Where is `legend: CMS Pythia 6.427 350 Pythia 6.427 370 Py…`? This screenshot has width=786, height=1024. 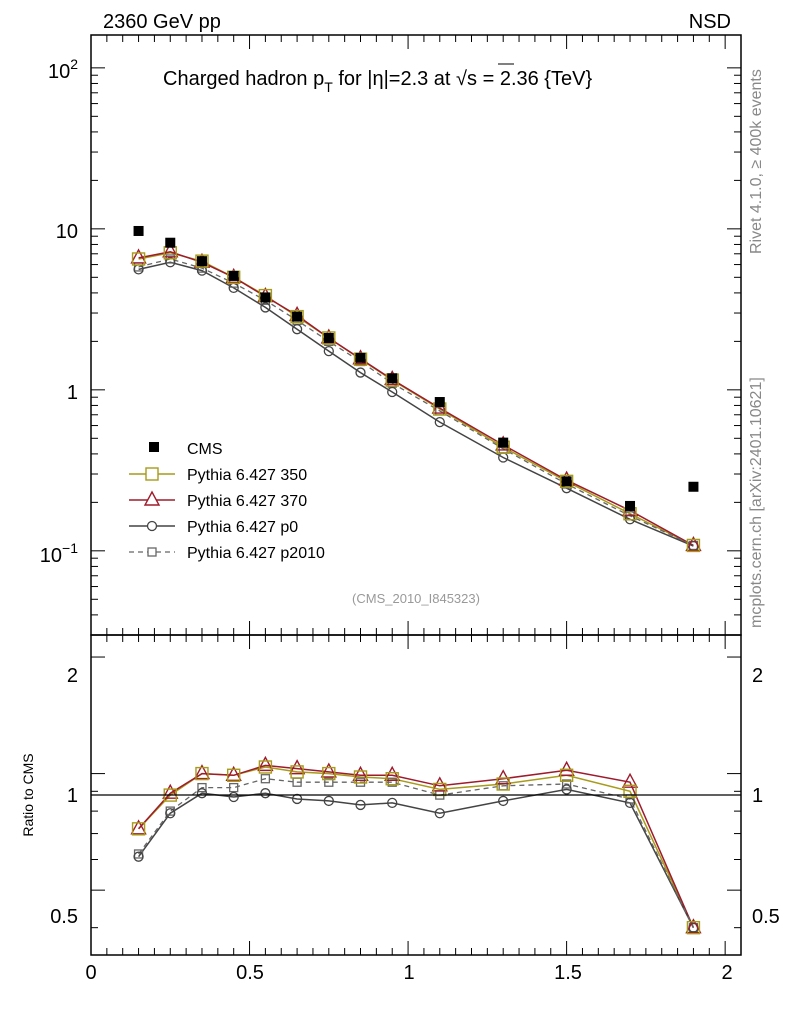 legend: CMS Pythia 6.427 350 Pythia 6.427 370 Py… is located at coordinates (227, 501).